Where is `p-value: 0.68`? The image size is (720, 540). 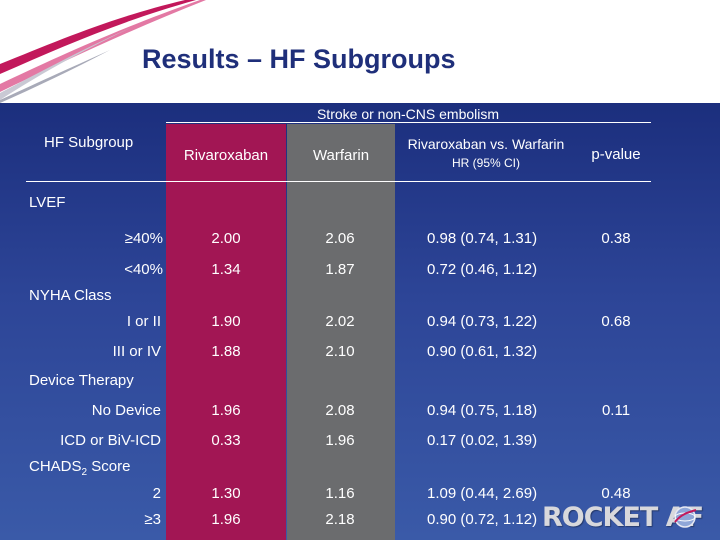 p-value: 0.68 is located at coordinates (616, 321).